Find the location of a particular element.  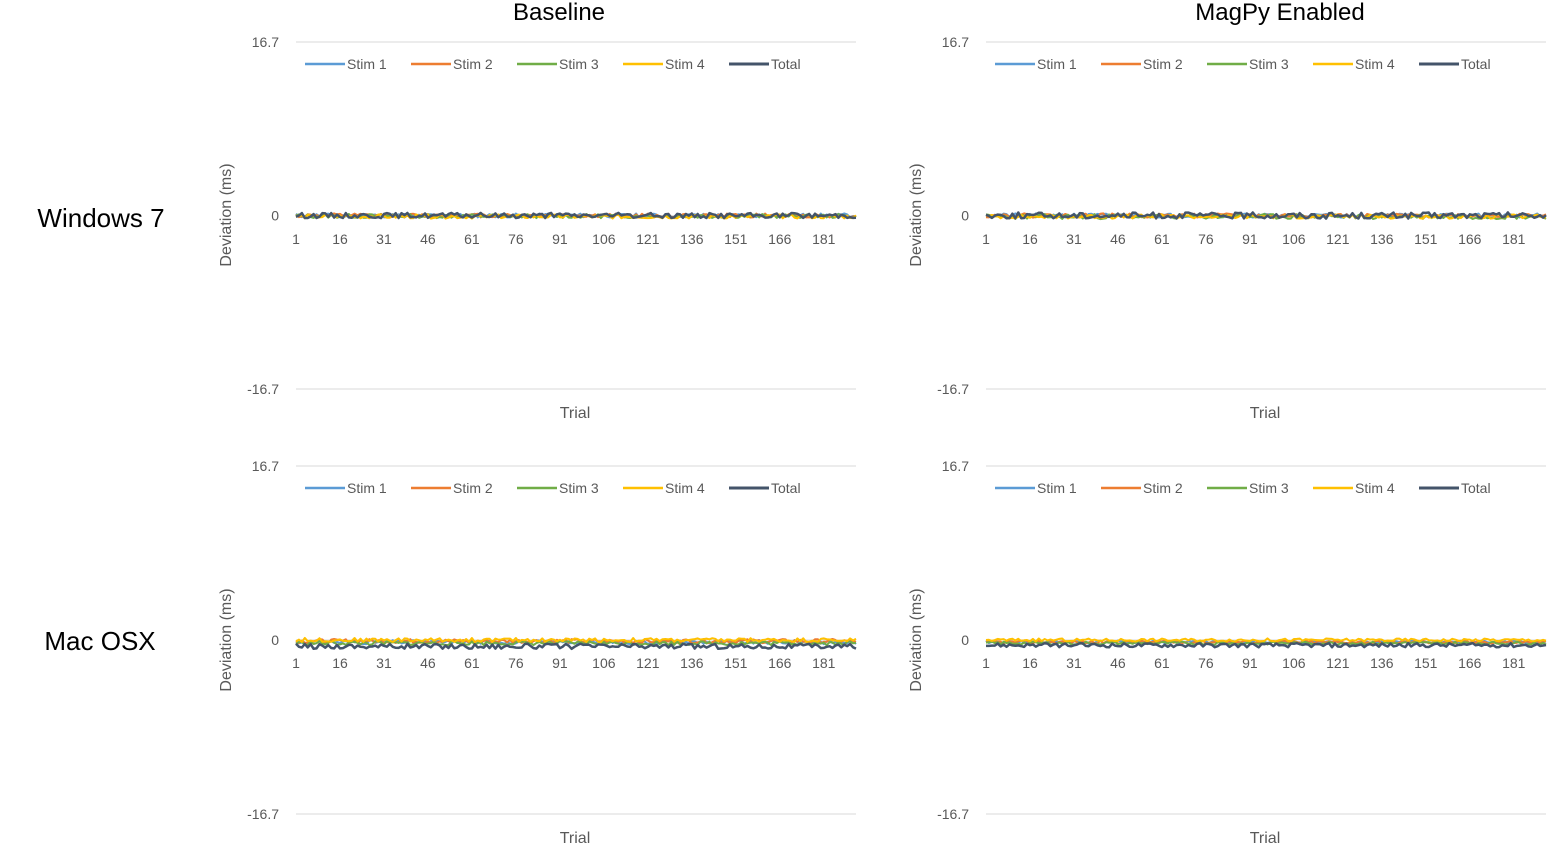

row-label-mac-osx: Mac OSX is located at coordinates (99, 641).